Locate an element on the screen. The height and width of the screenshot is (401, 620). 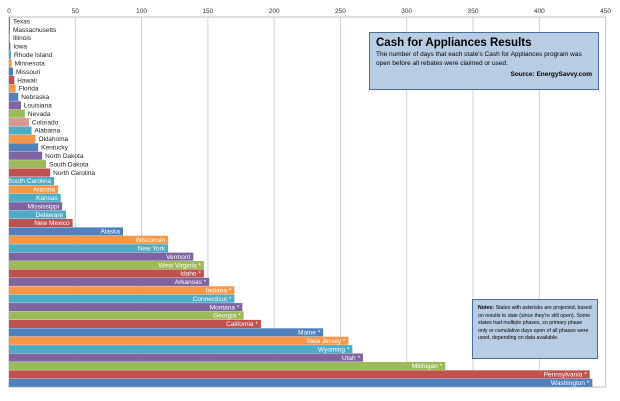
bar-label: Delaware is located at coordinates (50, 215).